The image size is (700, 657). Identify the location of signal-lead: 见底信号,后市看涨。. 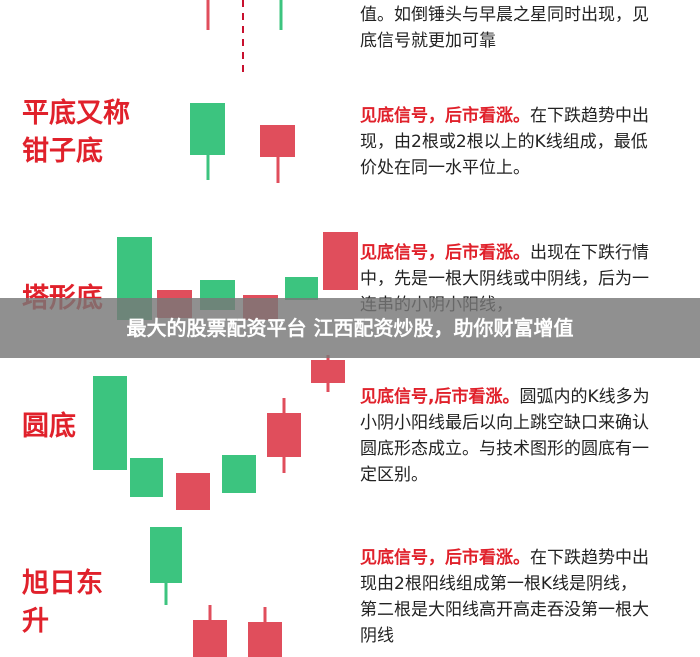
(440, 397).